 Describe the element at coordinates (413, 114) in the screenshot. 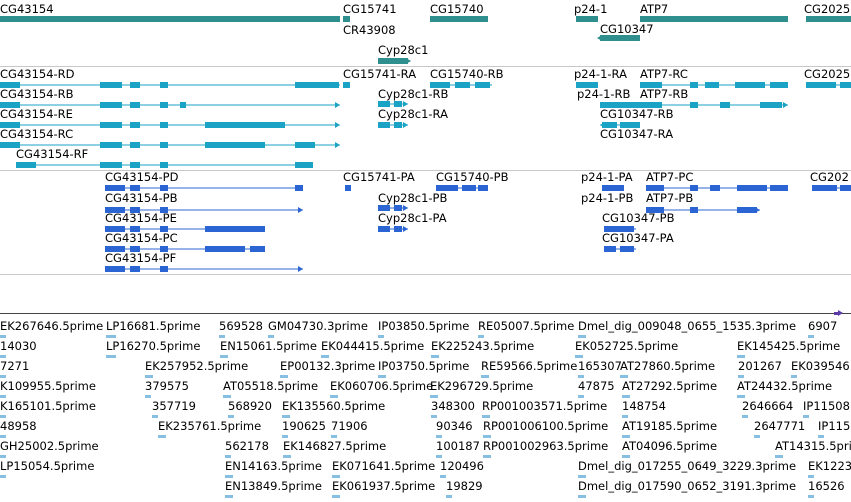

I see `feature-label: Cyp28c1-RA` at that location.